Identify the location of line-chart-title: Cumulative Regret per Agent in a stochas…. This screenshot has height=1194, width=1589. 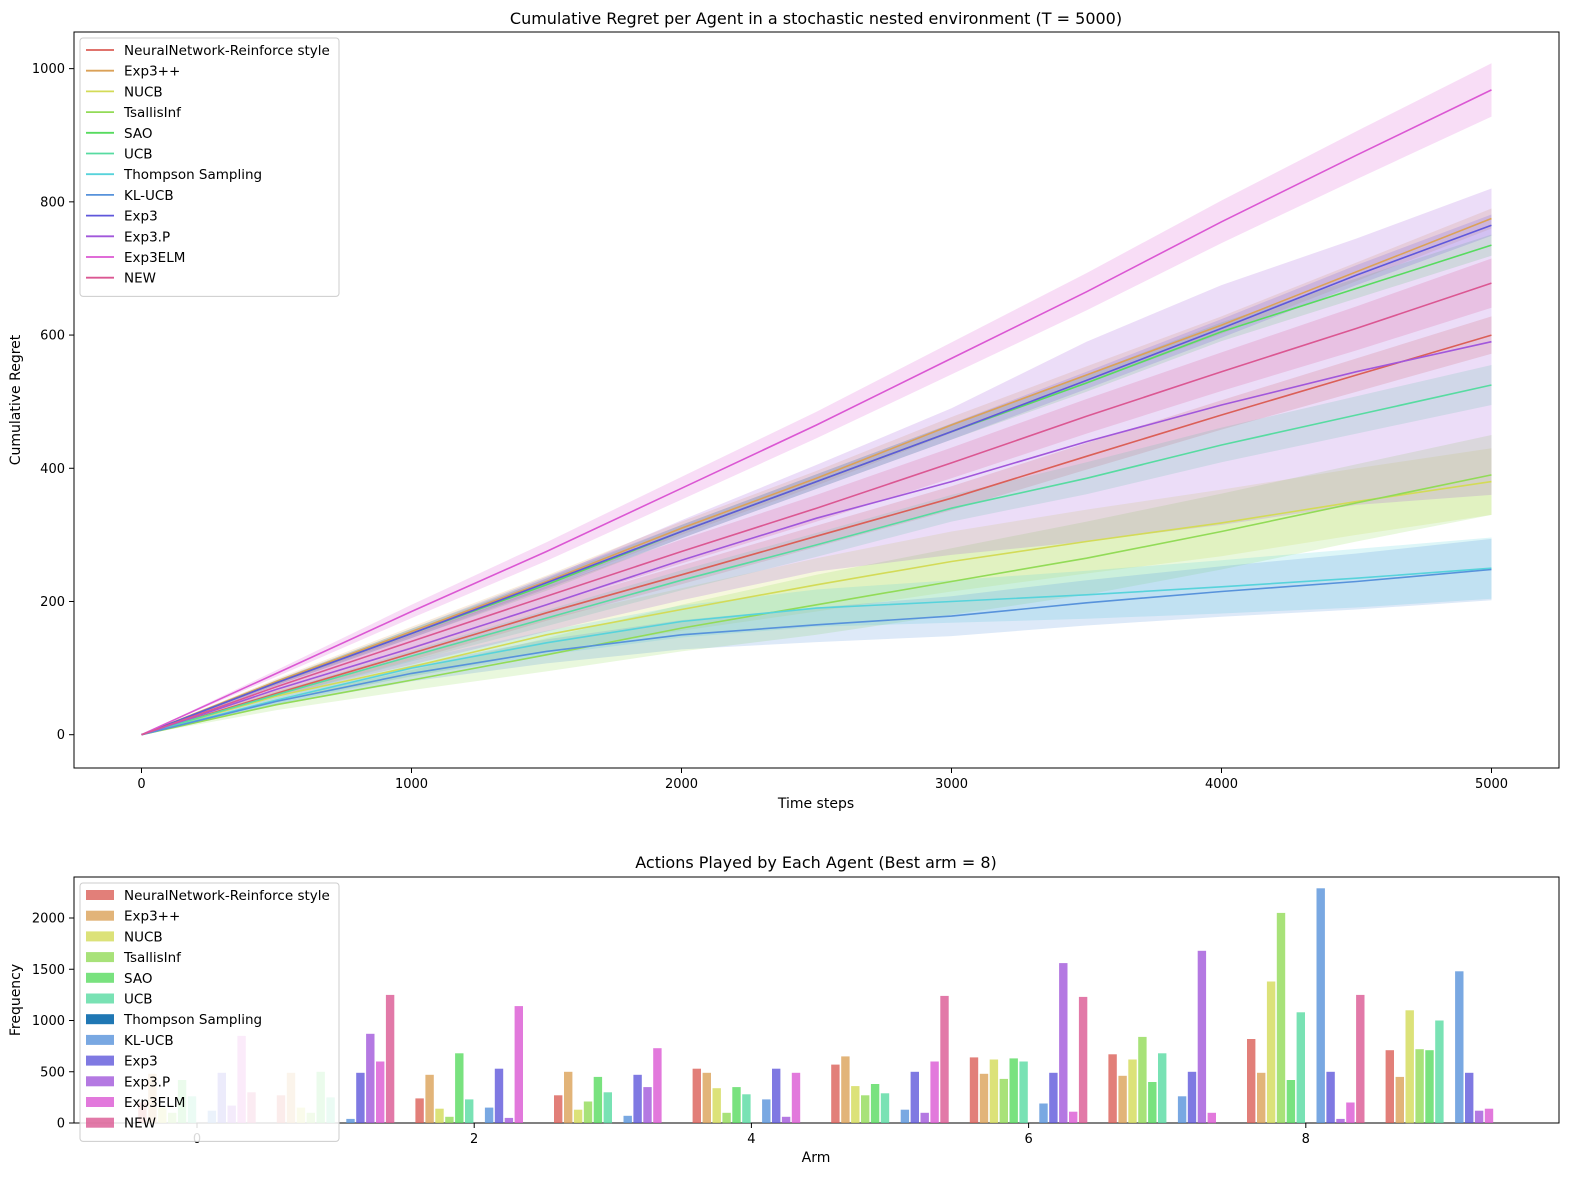
(816, 18).